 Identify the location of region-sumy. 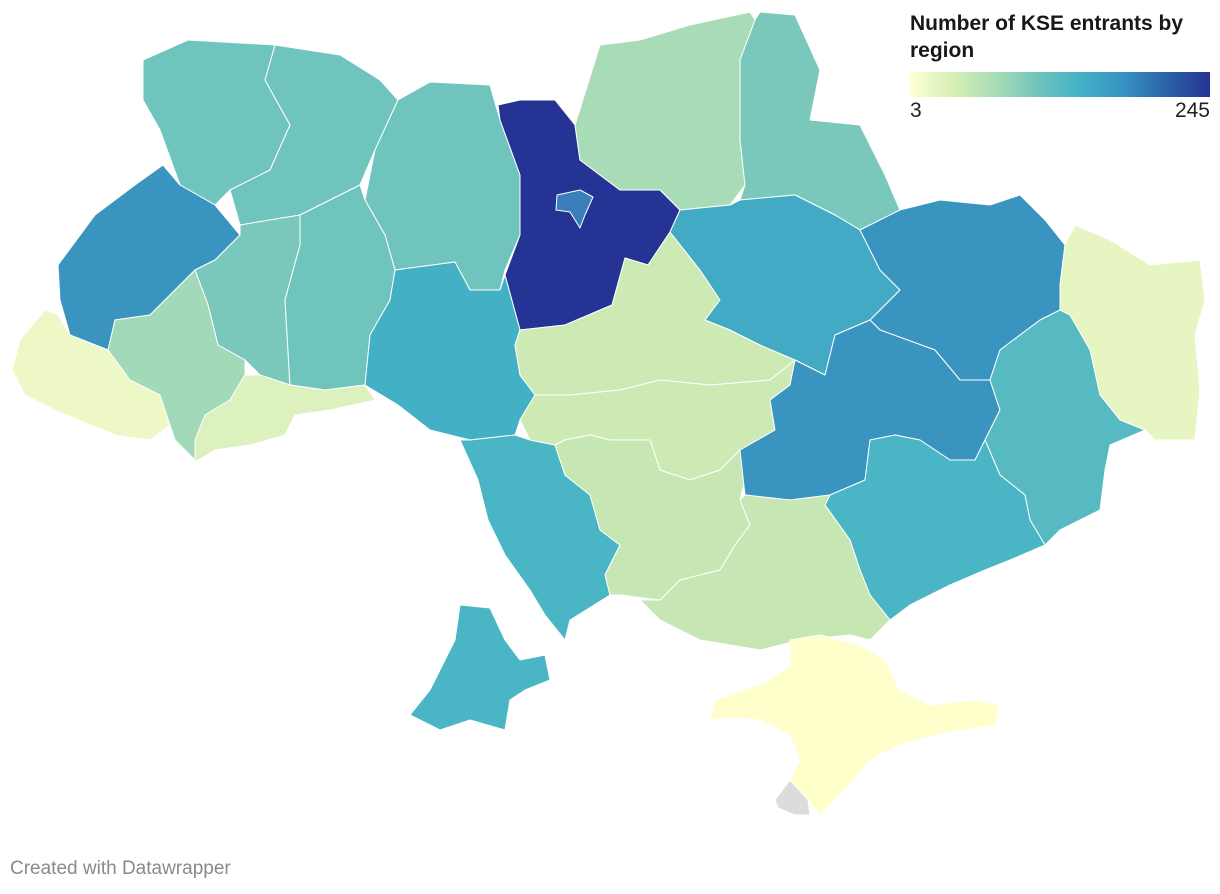
(820, 121).